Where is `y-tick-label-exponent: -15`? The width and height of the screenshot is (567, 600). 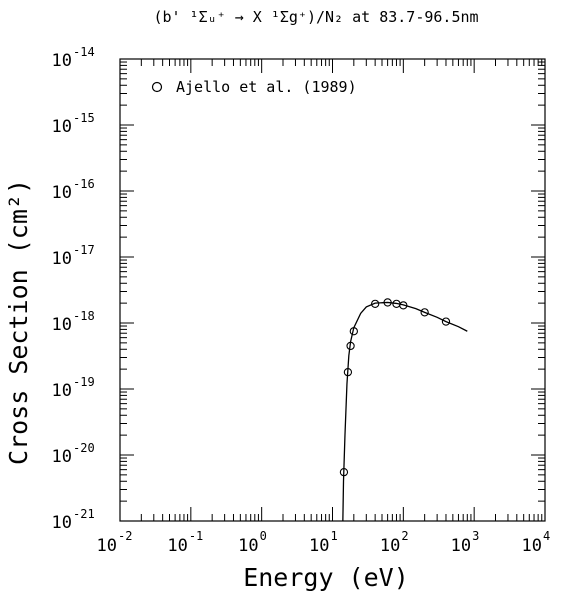
y-tick-label-exponent: -15 is located at coordinates (84, 118).